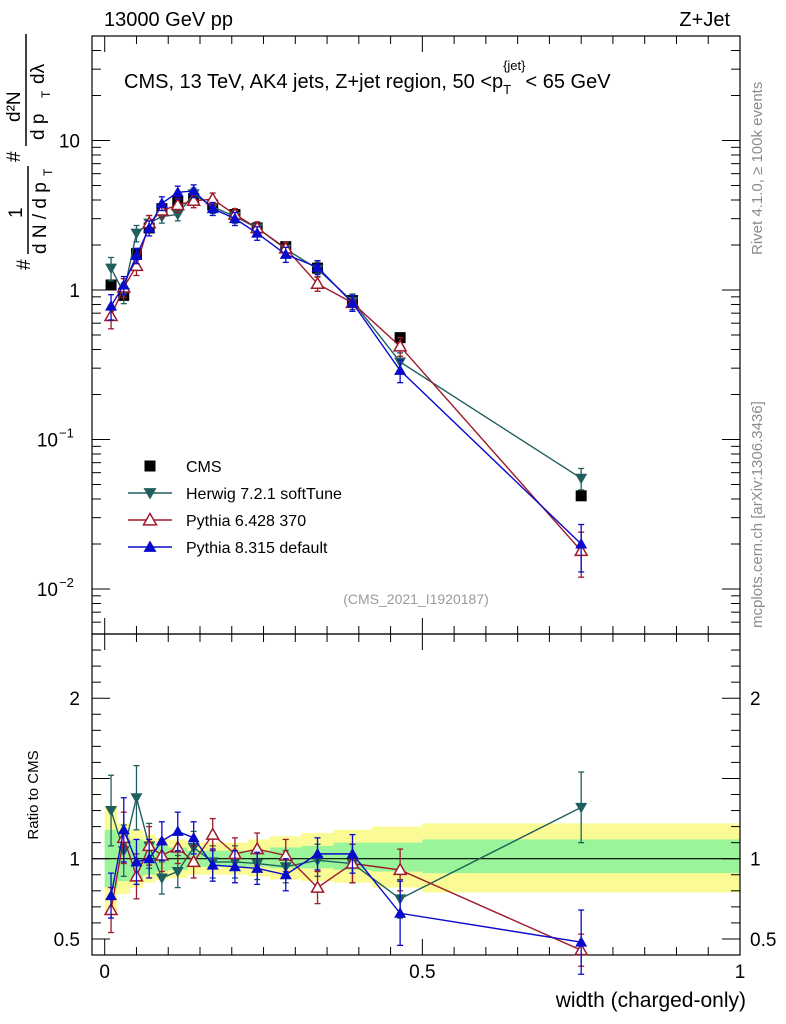 This screenshot has width=786, height=1024. What do you see at coordinates (757, 514) in the screenshot?
I see `side-text-mcplots: mcplots.cern.ch [arXiv:1306.3436]` at bounding box center [757, 514].